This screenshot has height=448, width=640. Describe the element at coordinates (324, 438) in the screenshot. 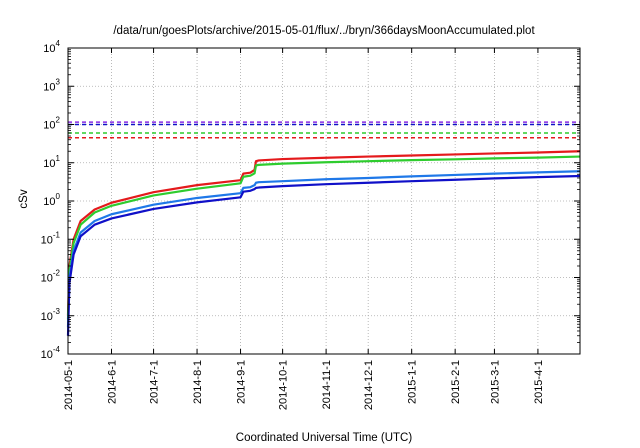

I see `x-axis-label: Coordinated Universal Time (UTC)` at that location.